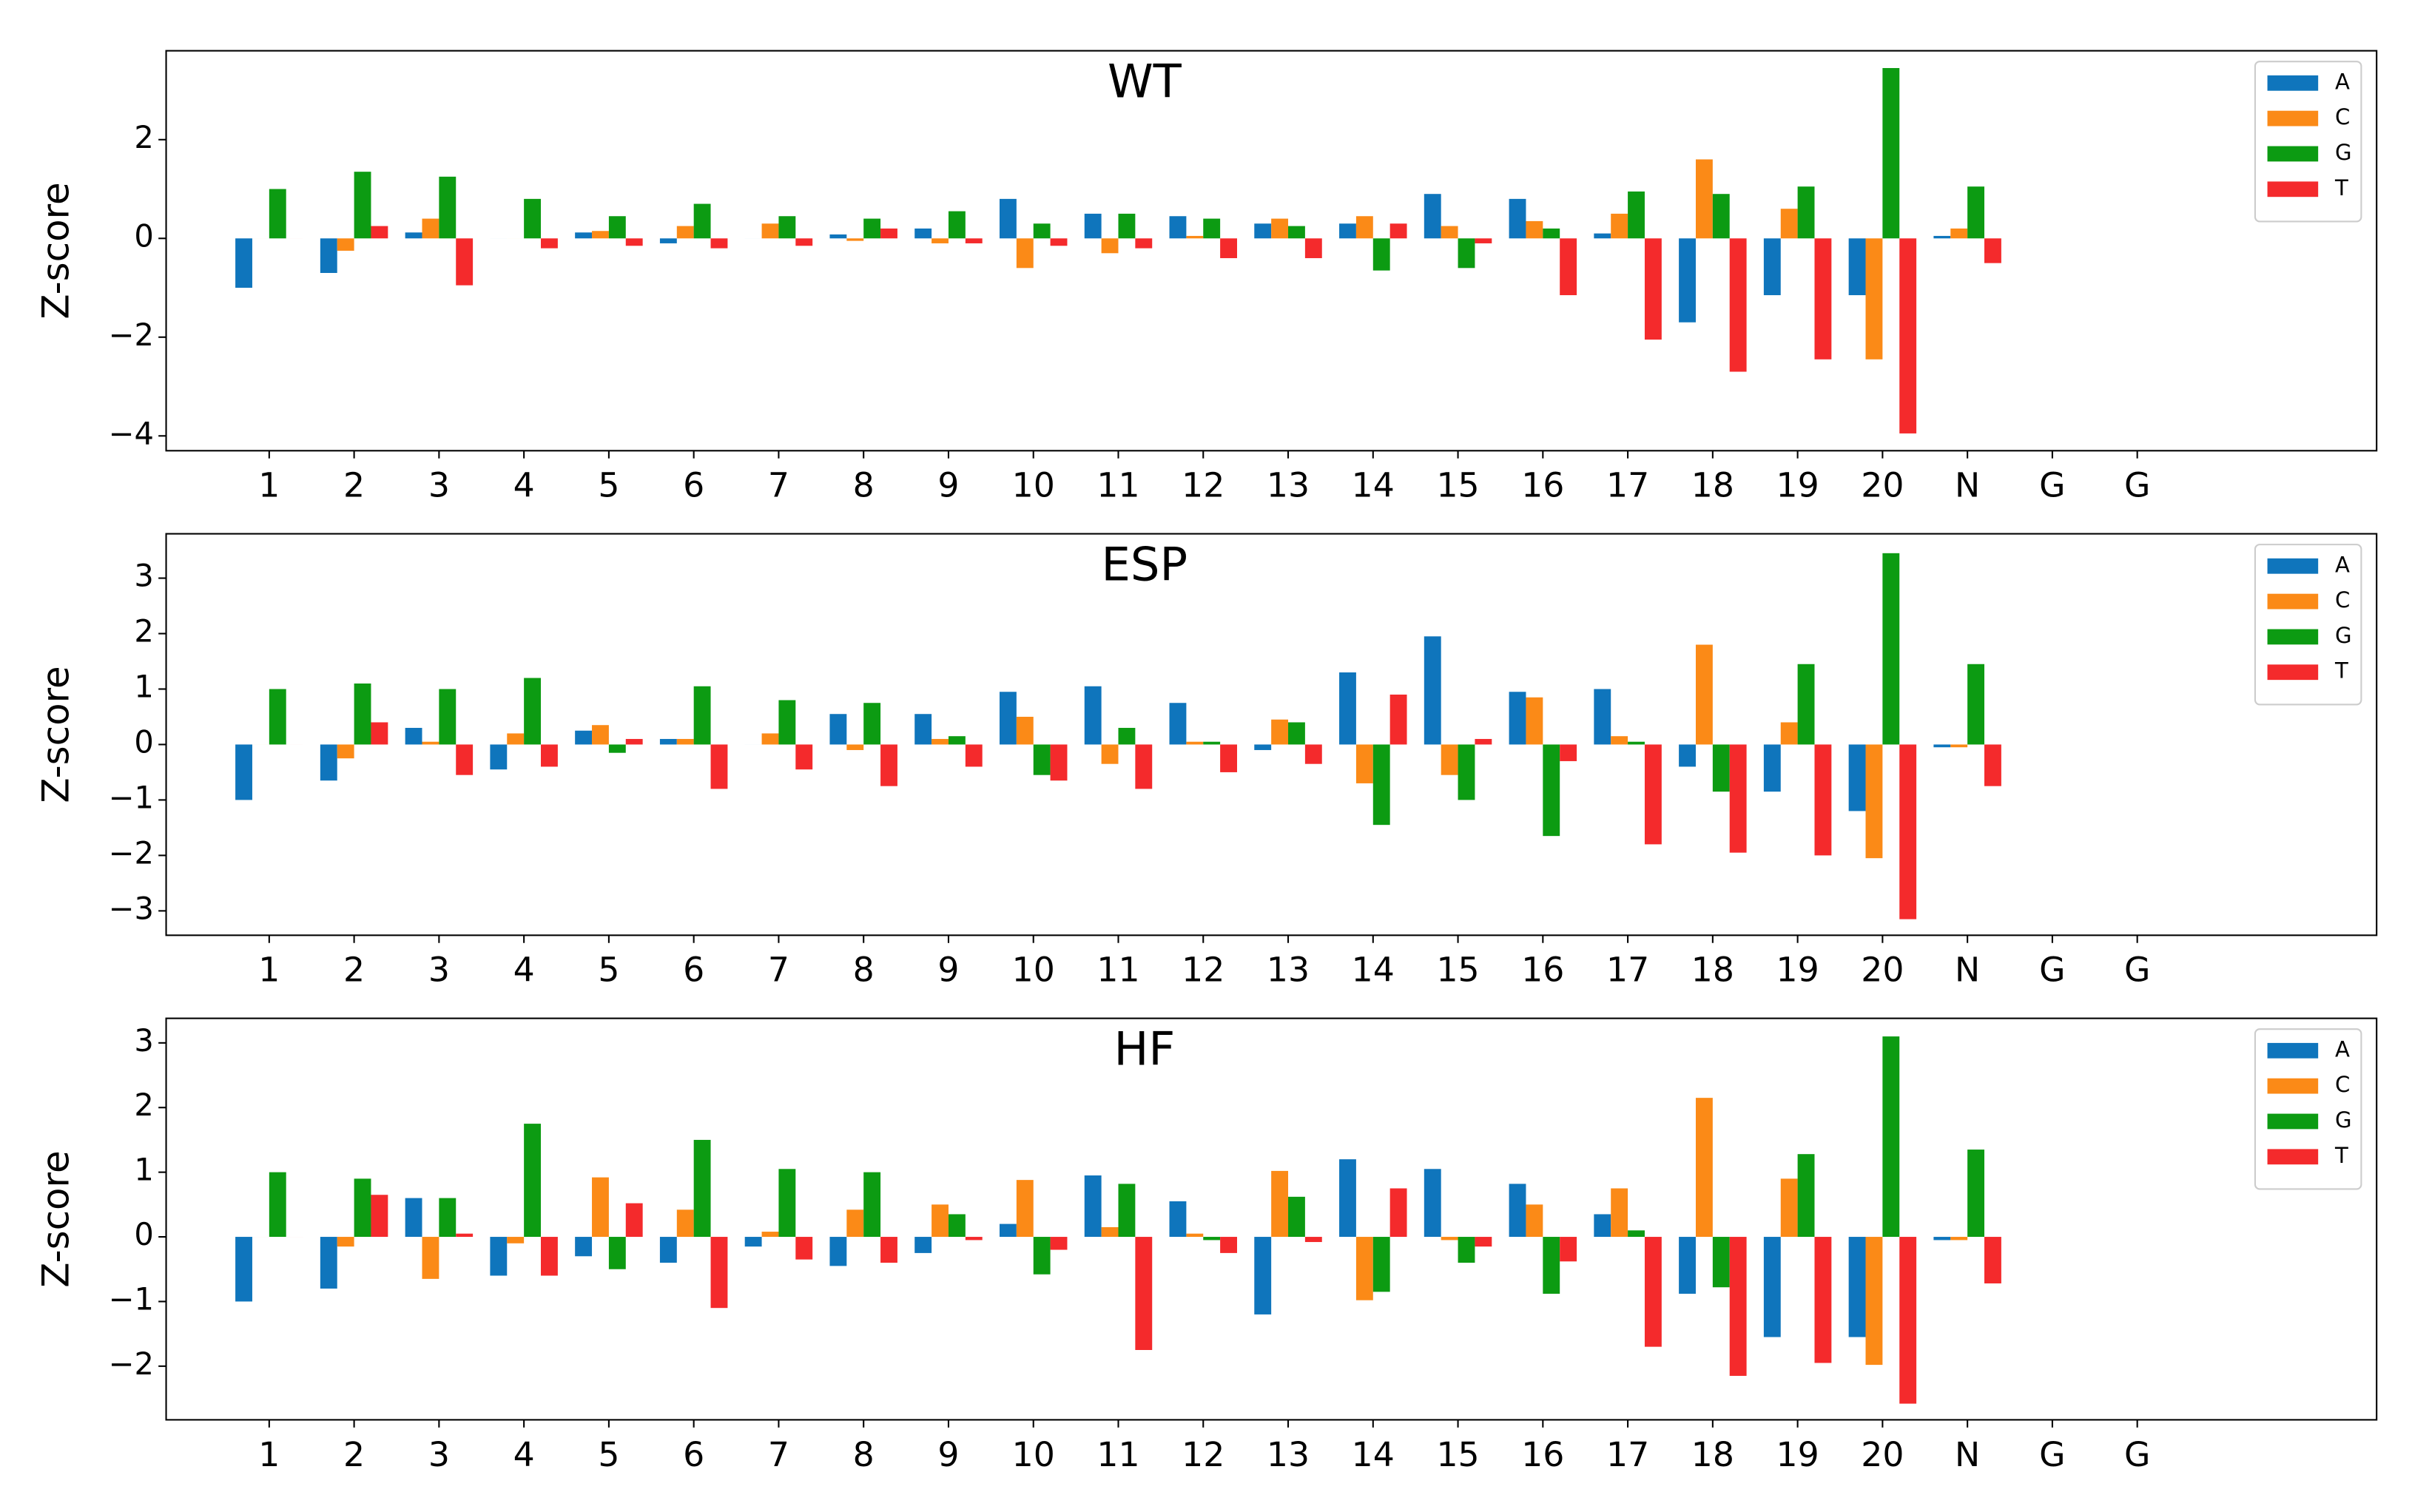 The image size is (2412, 1512). I want to click on y-axis-label: Z-score, so click(56, 250).